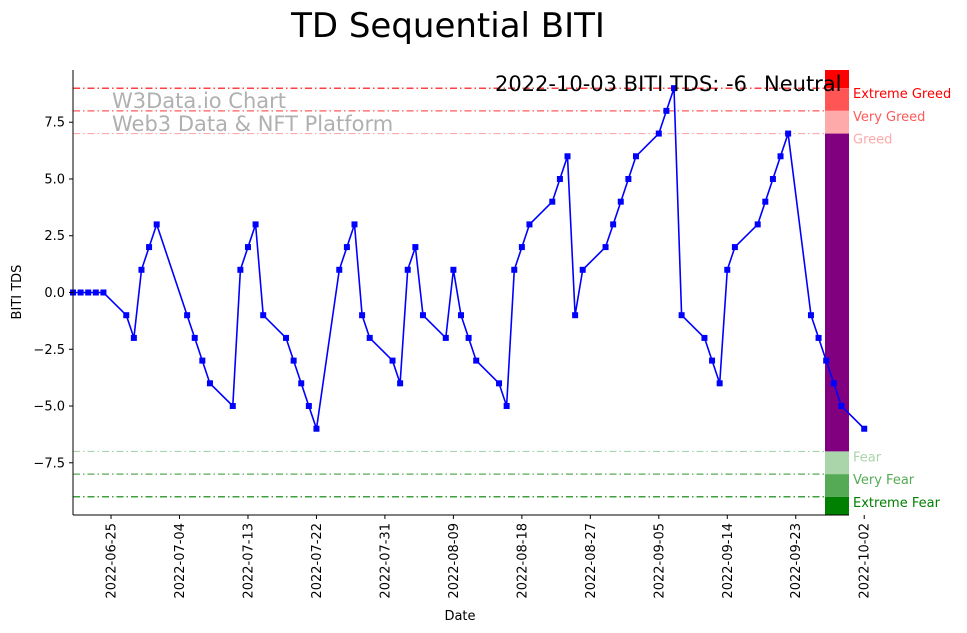 The height and width of the screenshot is (633, 967). I want to click on zone-band-very-greed, so click(837, 99).